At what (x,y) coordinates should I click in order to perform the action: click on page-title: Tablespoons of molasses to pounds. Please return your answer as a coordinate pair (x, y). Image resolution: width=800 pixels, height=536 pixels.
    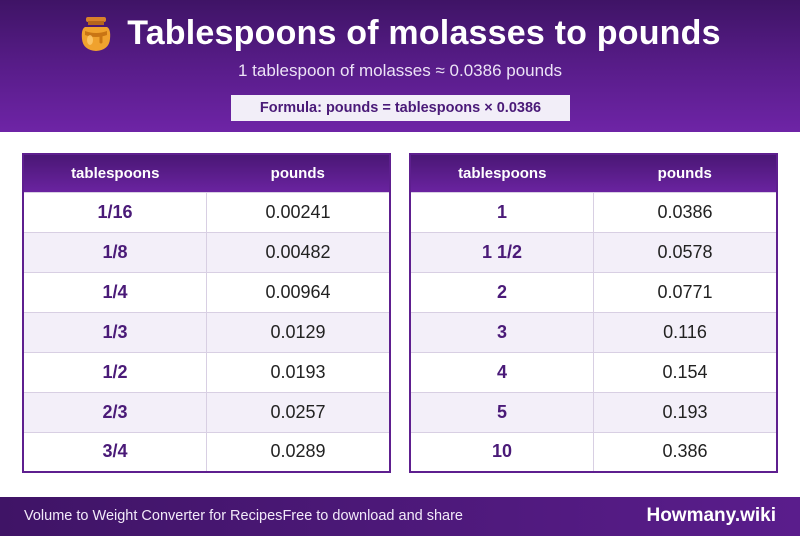
    Looking at the image, I should click on (424, 33).